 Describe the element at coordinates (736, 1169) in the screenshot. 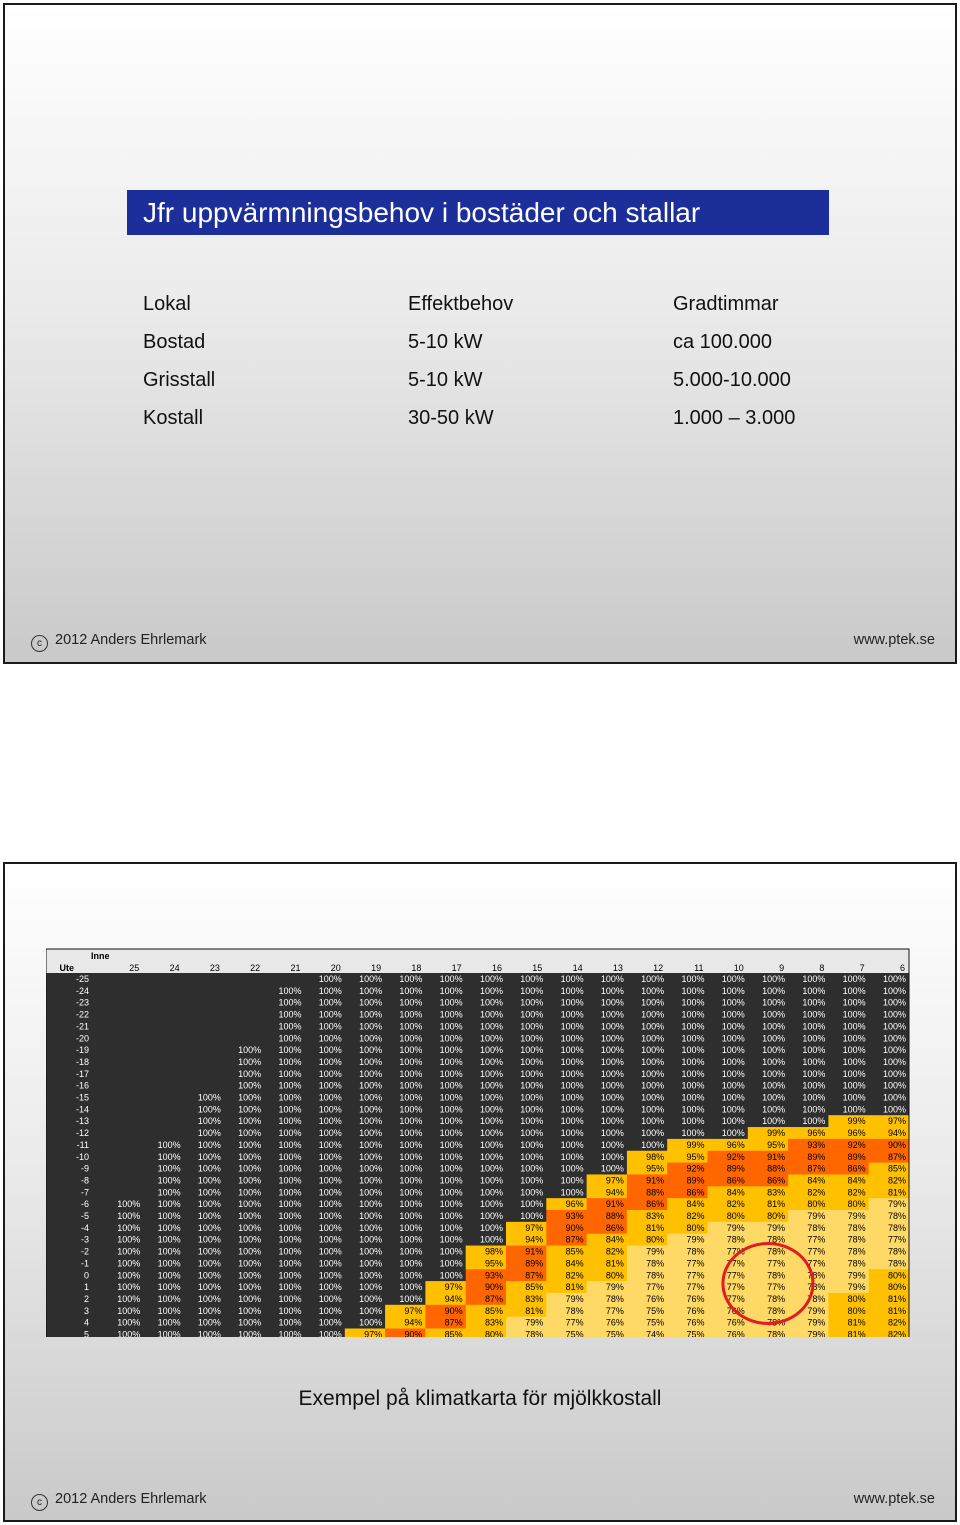

I see `cell-value: 89%` at that location.